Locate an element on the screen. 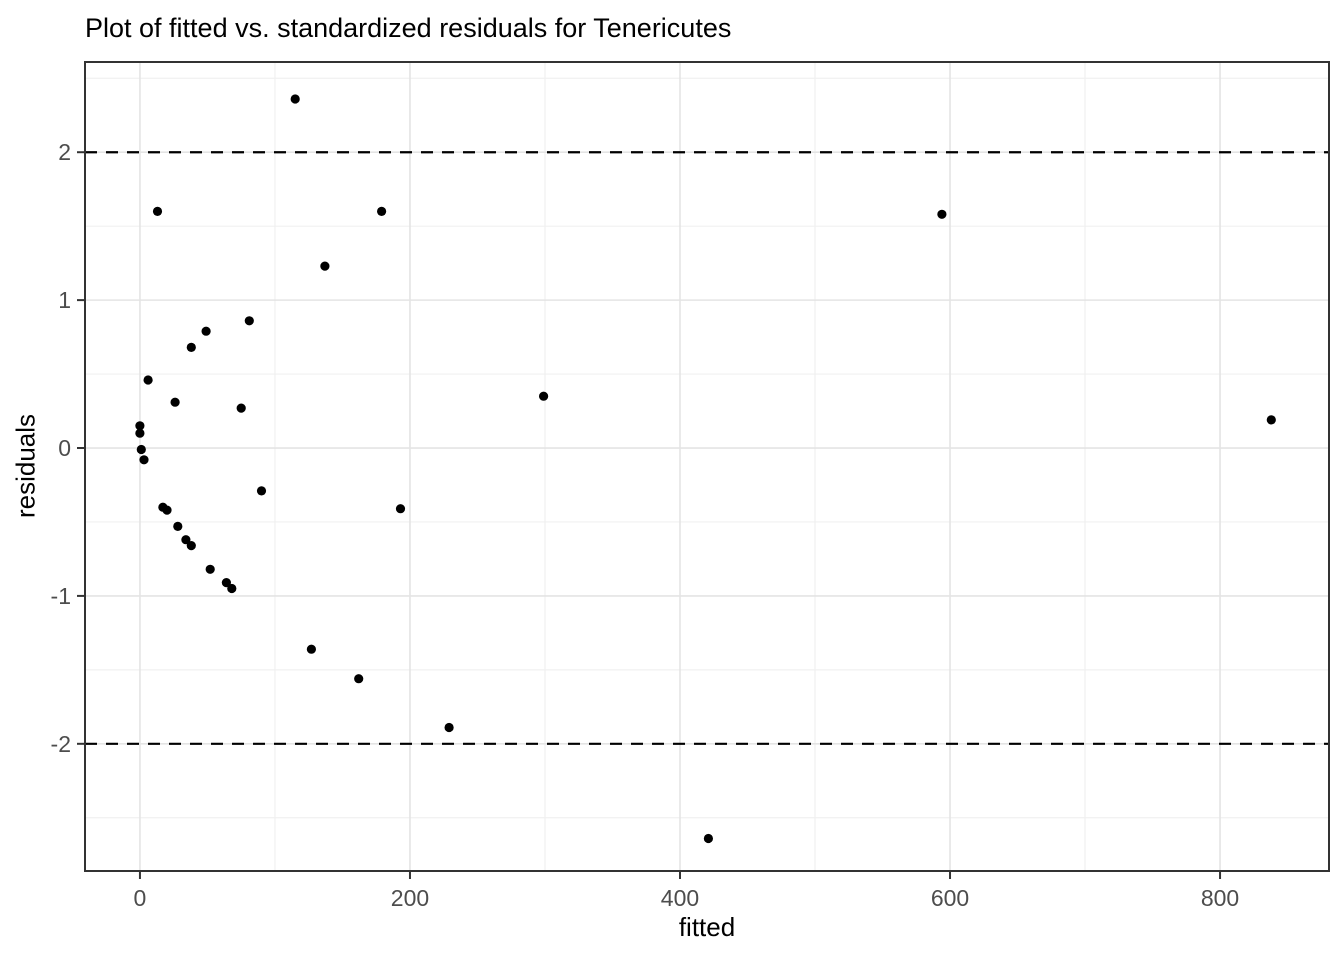  y-axis-title: residuals is located at coordinates (25, 466).